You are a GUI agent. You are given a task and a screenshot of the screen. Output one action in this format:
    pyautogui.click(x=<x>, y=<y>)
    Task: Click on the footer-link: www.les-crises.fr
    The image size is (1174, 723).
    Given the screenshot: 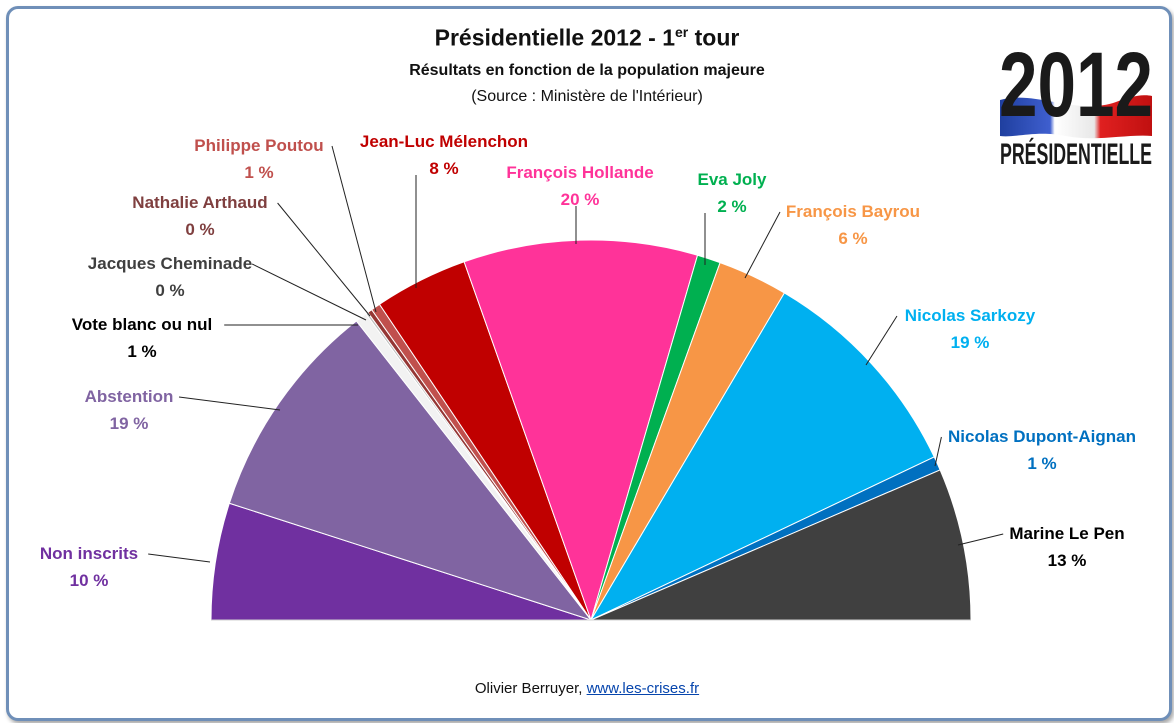 What is the action you would take?
    pyautogui.click(x=643, y=688)
    